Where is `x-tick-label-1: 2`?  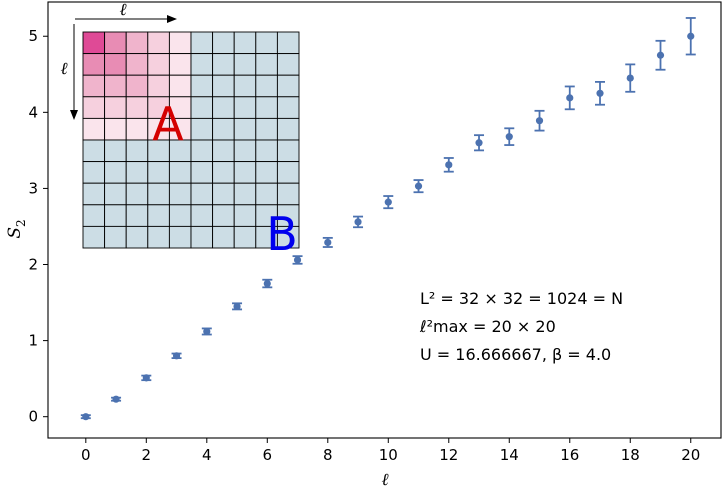 x-tick-label-1: 2 is located at coordinates (147, 455).